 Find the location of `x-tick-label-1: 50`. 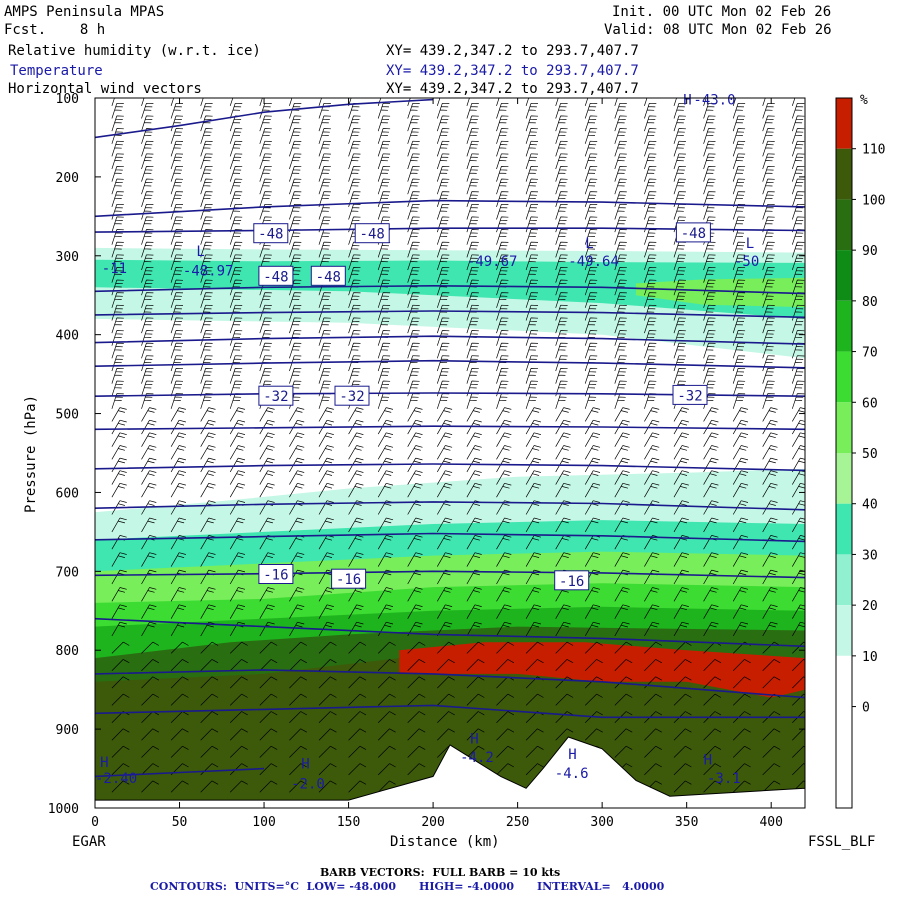

x-tick-label-1: 50 is located at coordinates (180, 822).